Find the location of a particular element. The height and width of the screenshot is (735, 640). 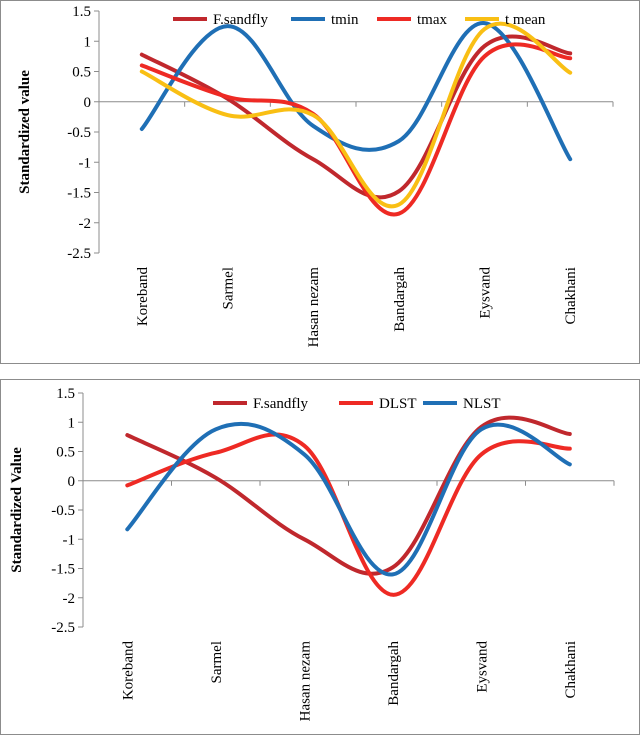

series-line-tmin is located at coordinates (356, 91).